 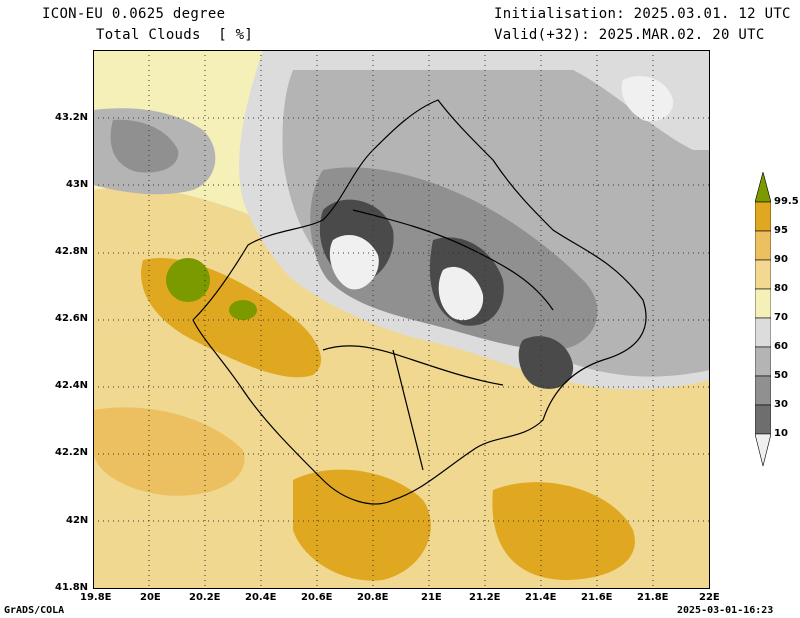 What do you see at coordinates (629, 35) in the screenshot?
I see `valid-time: Valid(+32): 2025.MAR.02. 20 UTC` at bounding box center [629, 35].